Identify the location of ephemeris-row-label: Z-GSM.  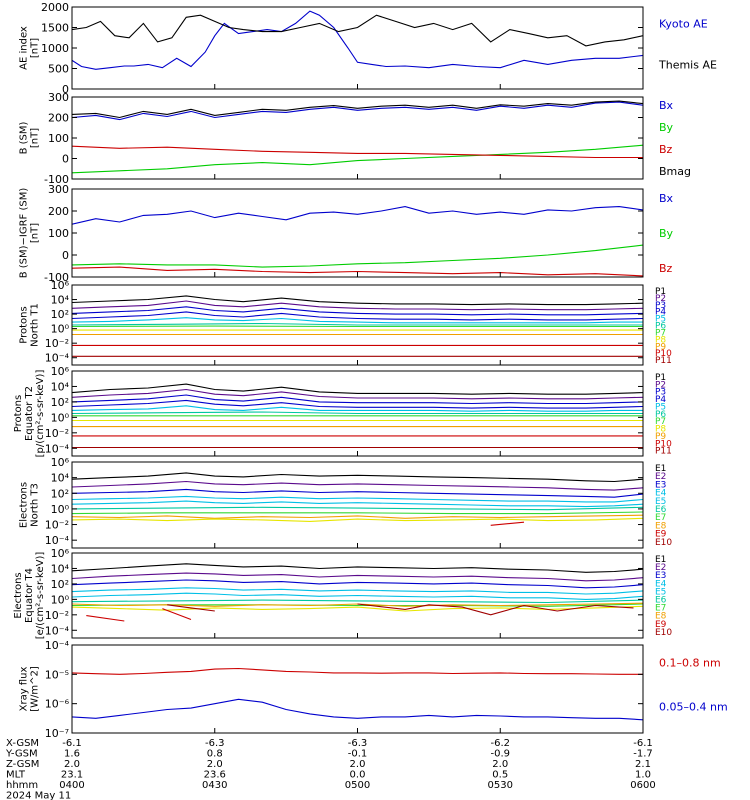
(22, 764).